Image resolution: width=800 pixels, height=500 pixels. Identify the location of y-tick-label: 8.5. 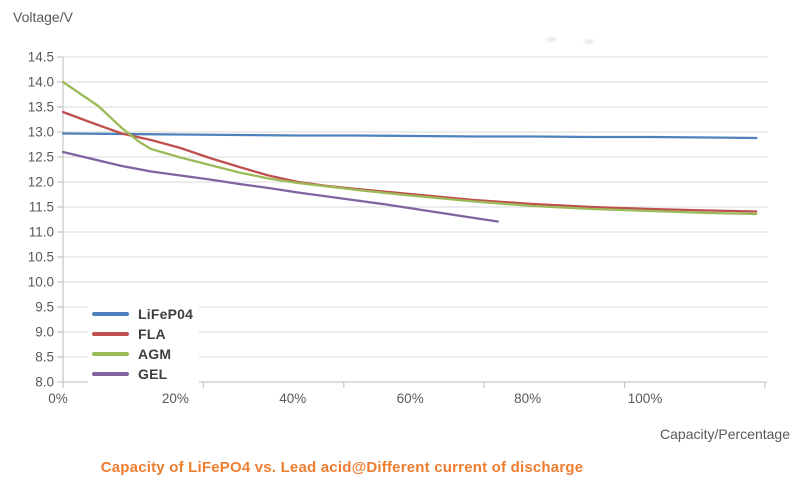
(44, 357).